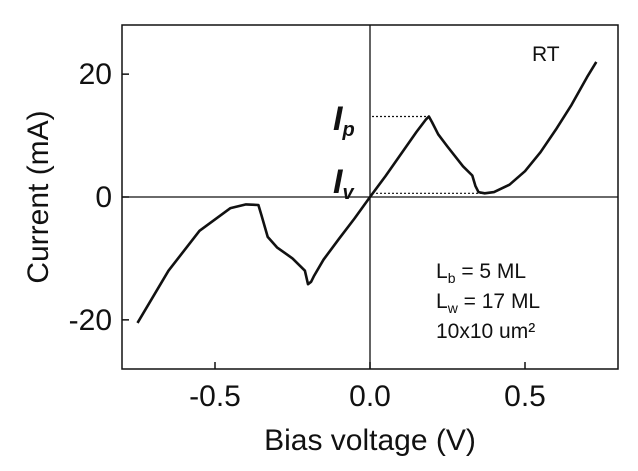 This screenshot has width=638, height=471. What do you see at coordinates (370, 440) in the screenshot?
I see `x-axis-title: Bias voltage (V)` at bounding box center [370, 440].